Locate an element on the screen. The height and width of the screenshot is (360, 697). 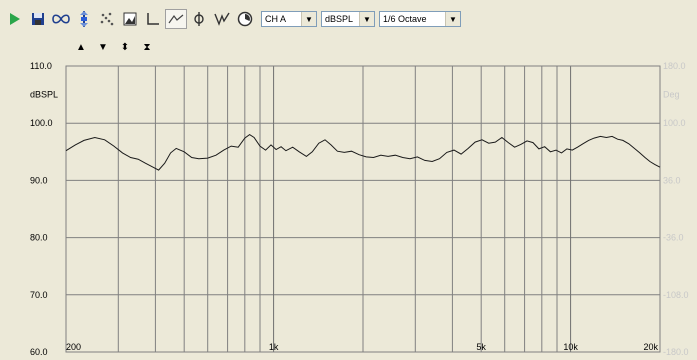
smoothing-select: 1/6 Octave ▼ is located at coordinates (420, 19).